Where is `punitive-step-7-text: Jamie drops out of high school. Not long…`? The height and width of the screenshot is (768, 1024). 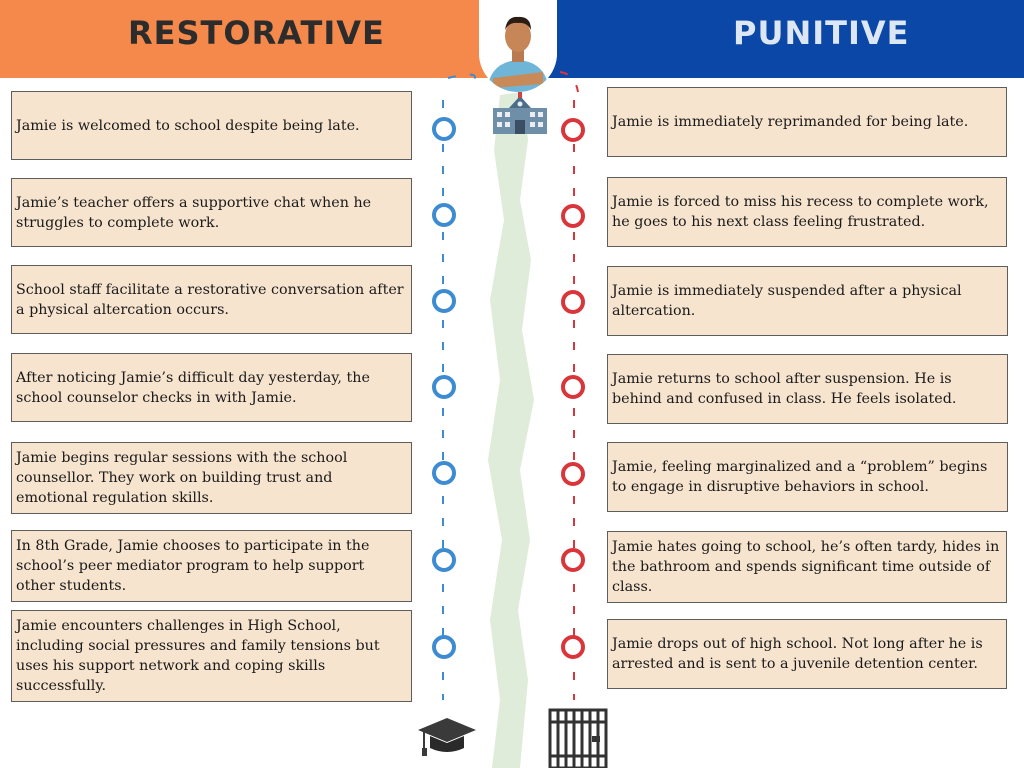
punitive-step-7-text: Jamie drops out of high school. Not long… is located at coordinates (797, 654).